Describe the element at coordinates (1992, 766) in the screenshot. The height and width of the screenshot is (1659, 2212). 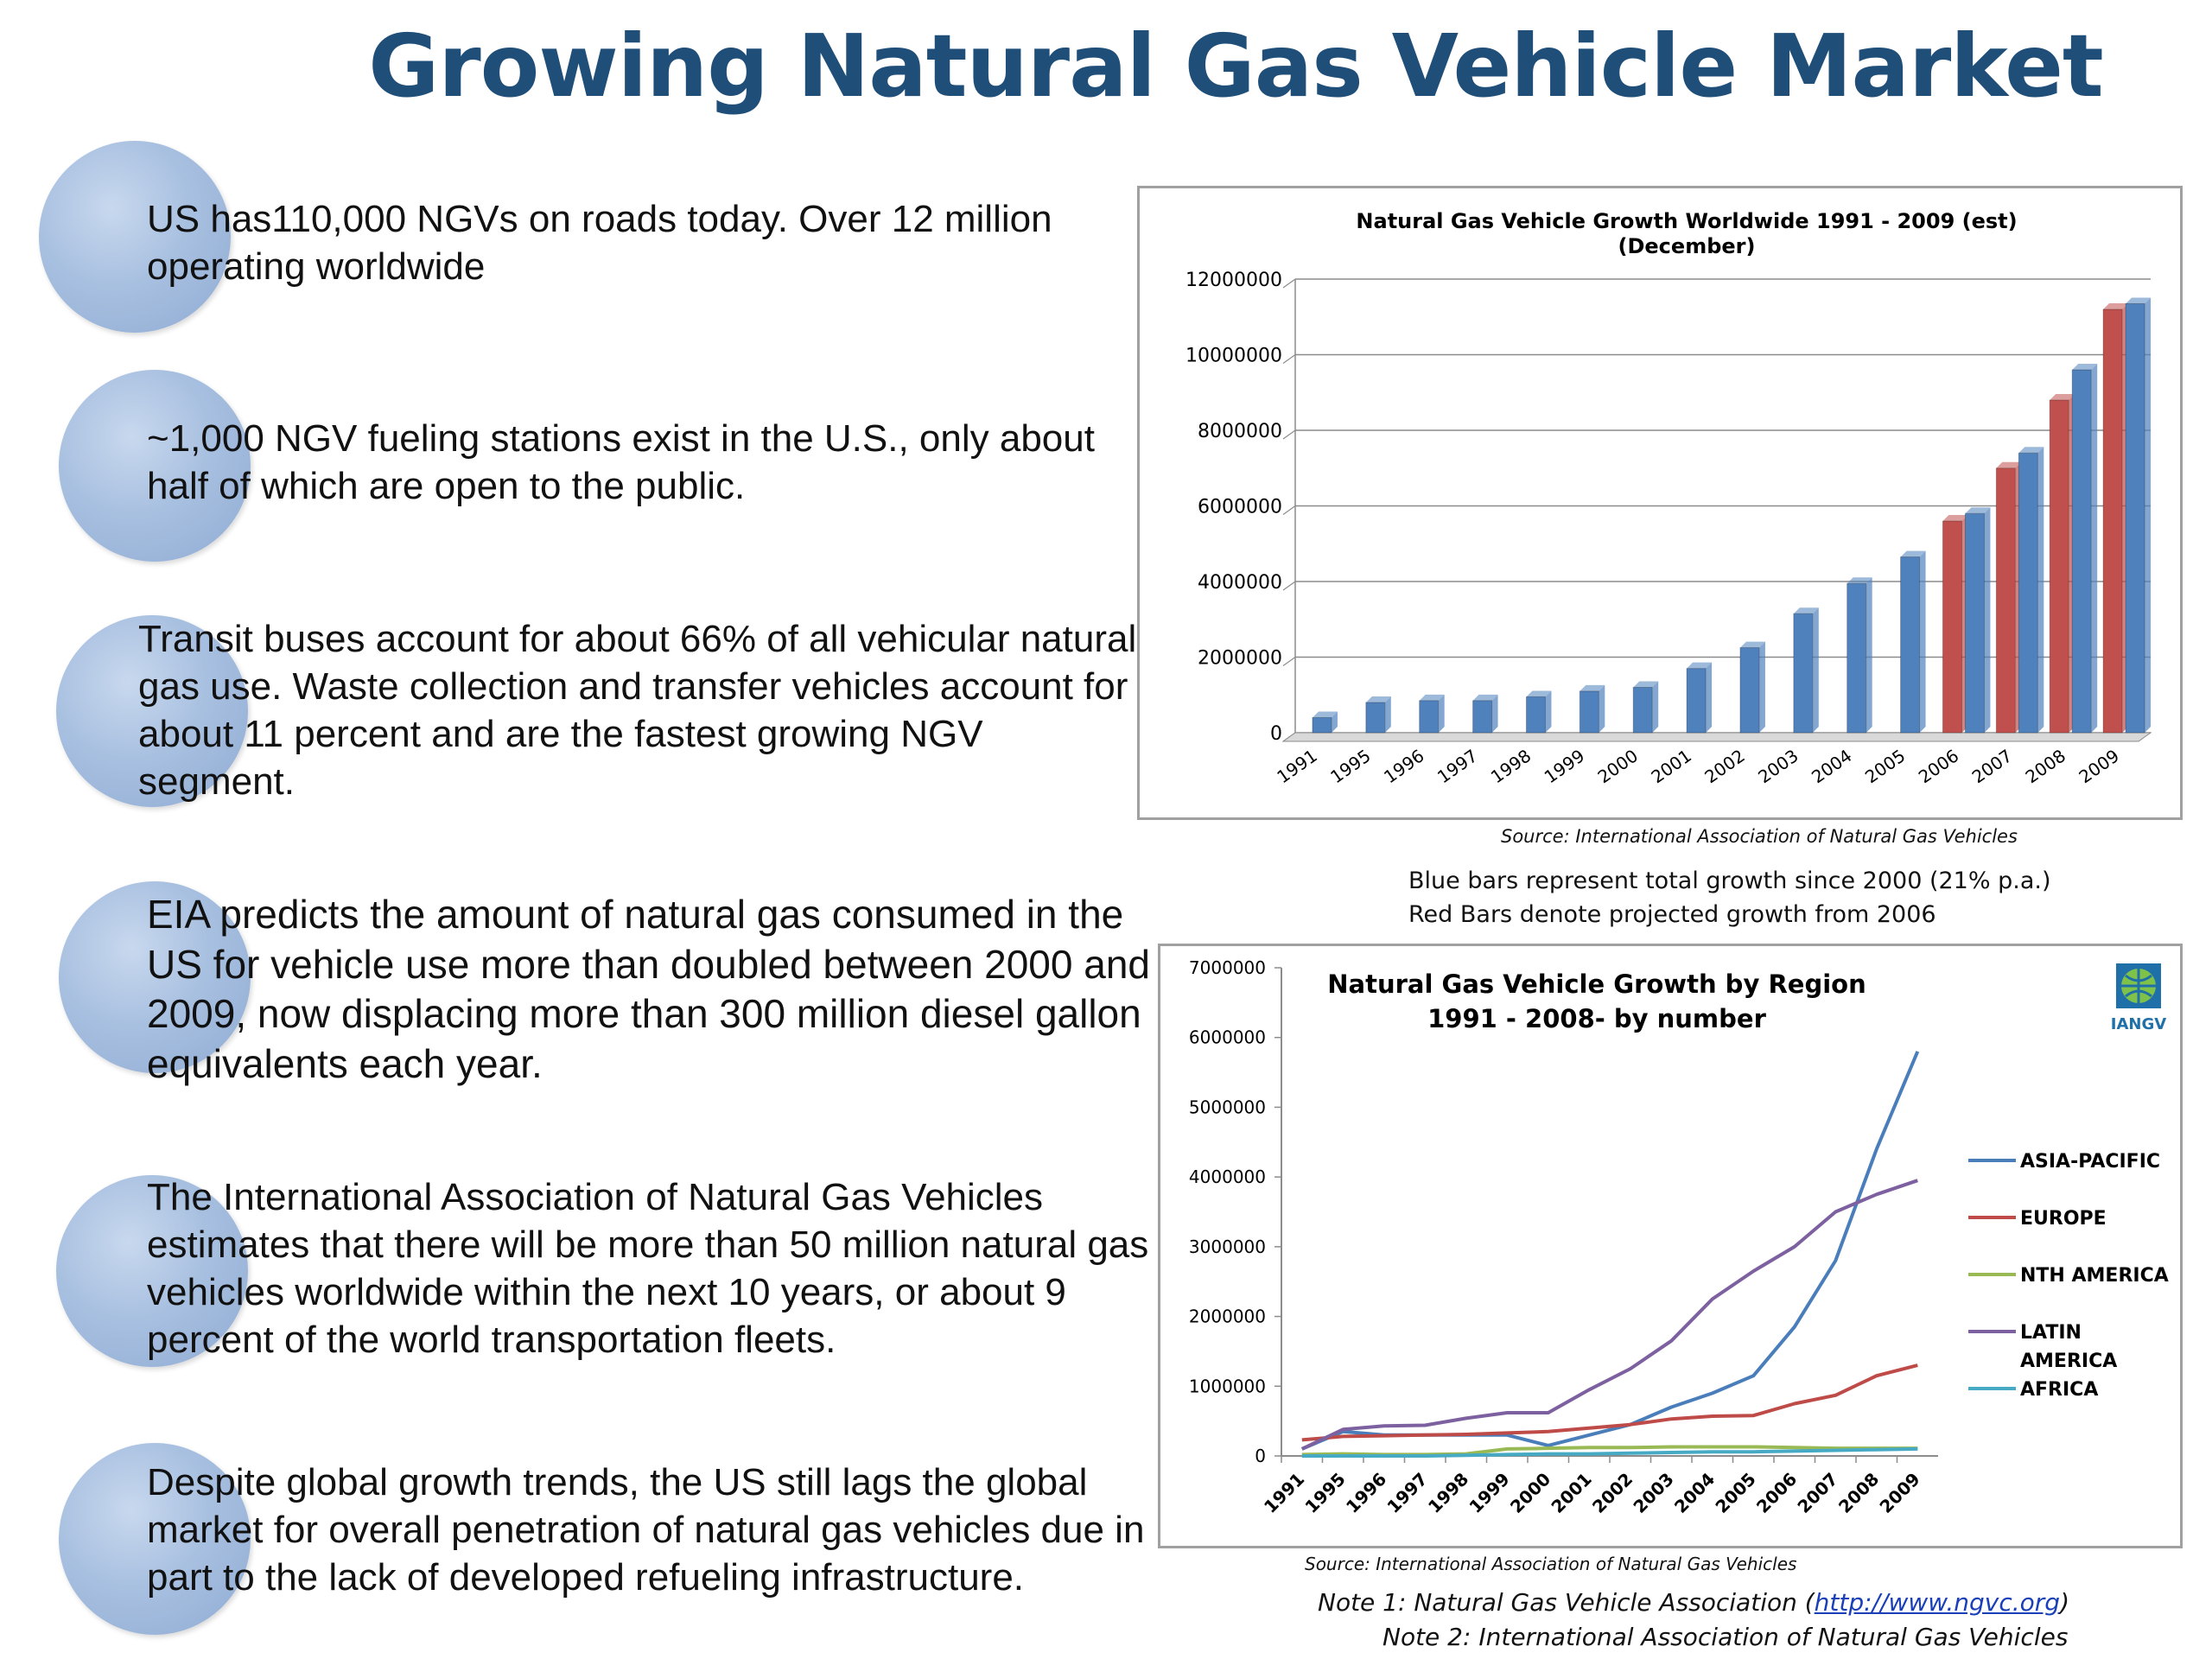
I see `bar-x-tick-label: 2007` at that location.